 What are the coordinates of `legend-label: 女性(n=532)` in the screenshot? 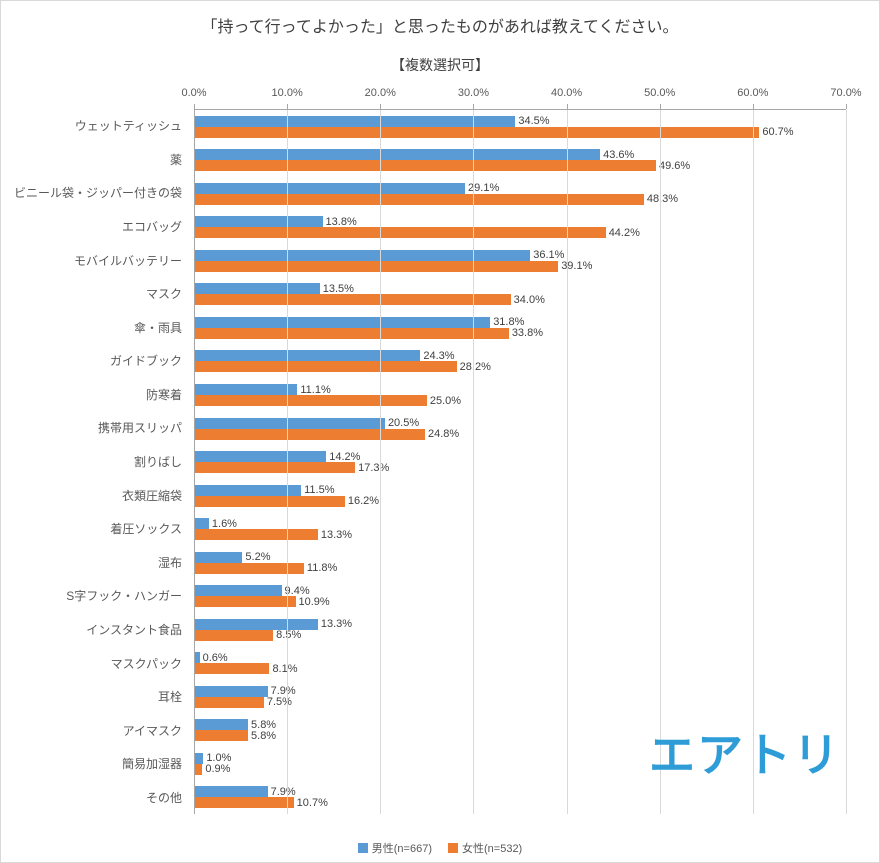 It's located at (492, 849).